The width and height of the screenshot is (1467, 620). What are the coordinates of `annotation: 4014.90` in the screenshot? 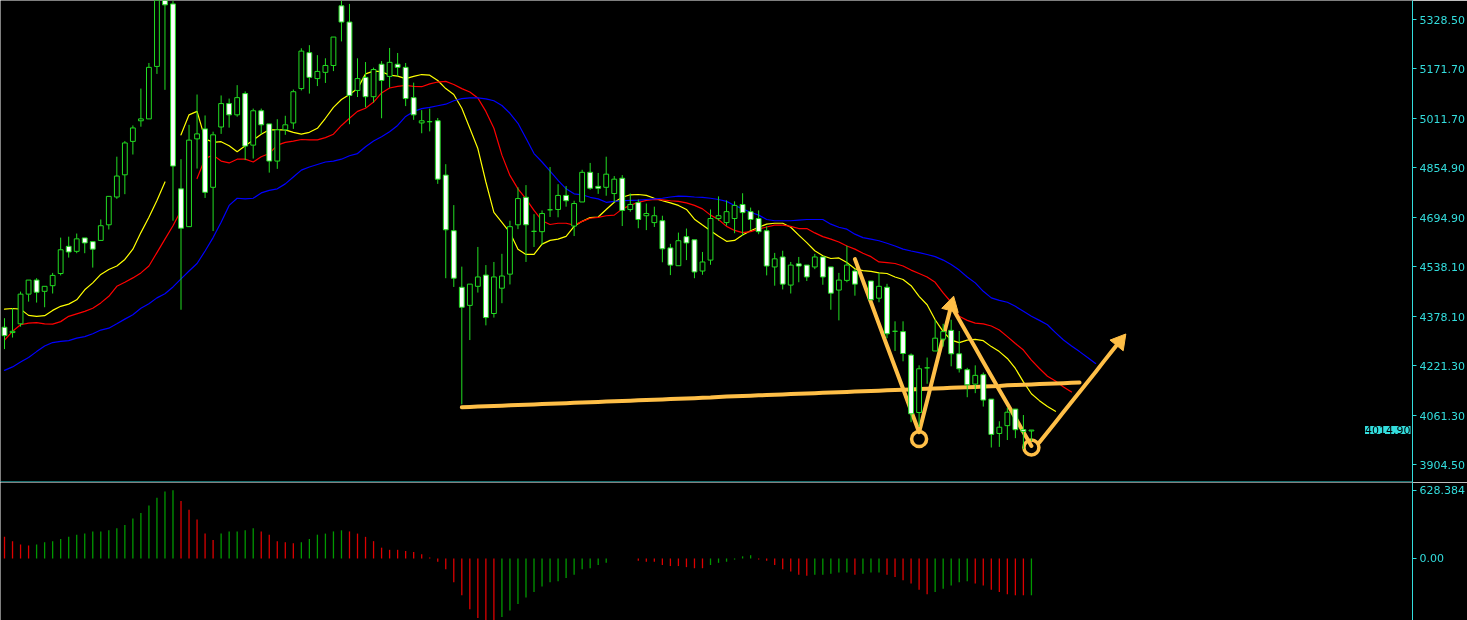 It's located at (1388, 431).